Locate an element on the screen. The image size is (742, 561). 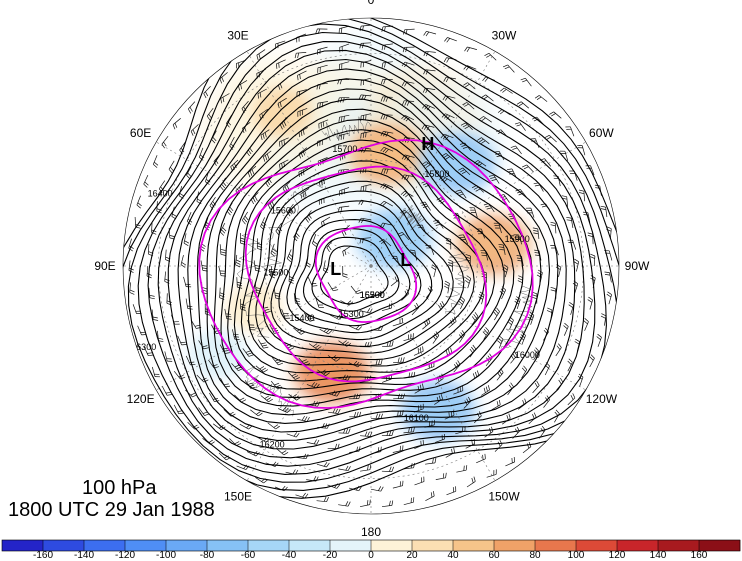
longitude-label: 0 is located at coordinates (371, 3).